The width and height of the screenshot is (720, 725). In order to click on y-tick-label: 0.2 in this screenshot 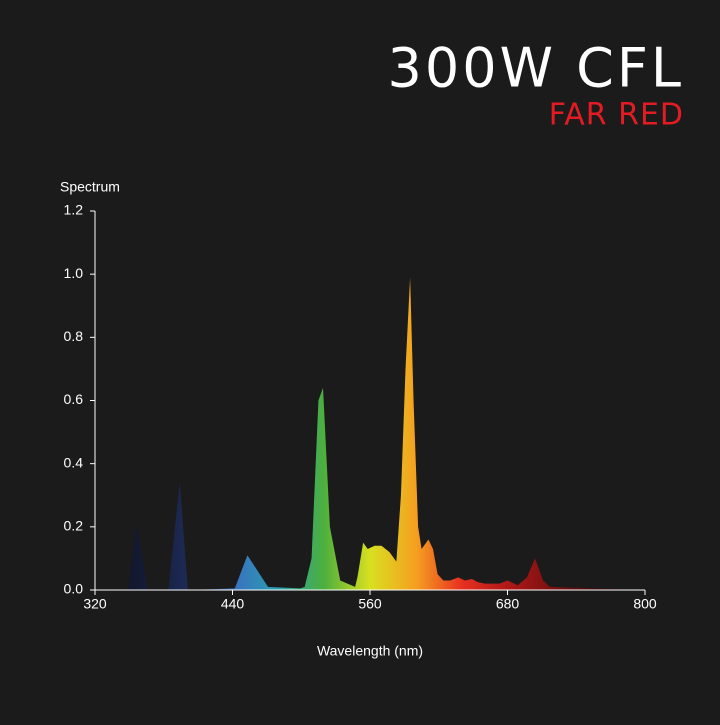, I will do `click(74, 526)`.